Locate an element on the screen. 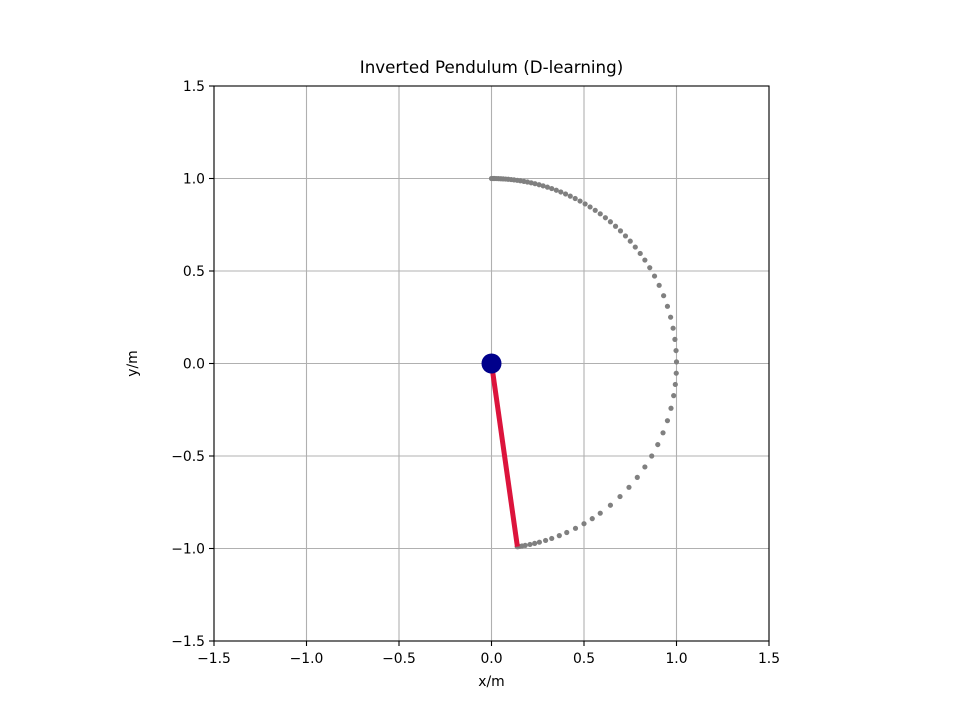  x-tick-label: −1.0 is located at coordinates (307, 659).